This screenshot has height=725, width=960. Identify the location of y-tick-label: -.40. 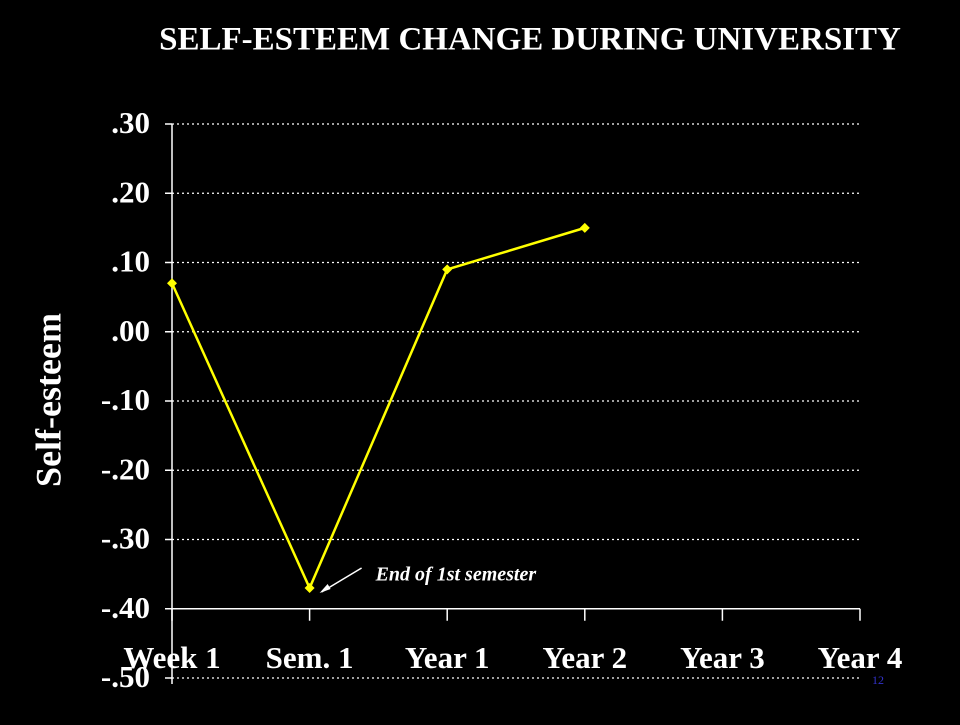
(125, 607).